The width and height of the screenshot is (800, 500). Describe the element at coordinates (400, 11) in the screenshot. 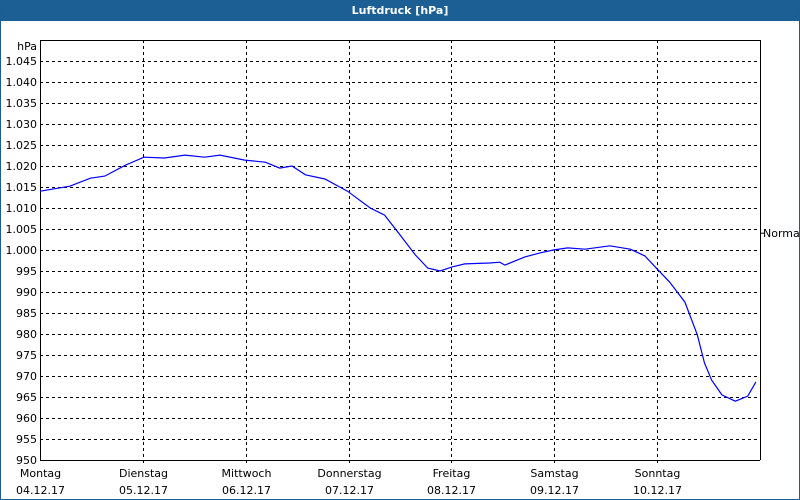

I see `window-title: Luftdruck [hPa]` at that location.